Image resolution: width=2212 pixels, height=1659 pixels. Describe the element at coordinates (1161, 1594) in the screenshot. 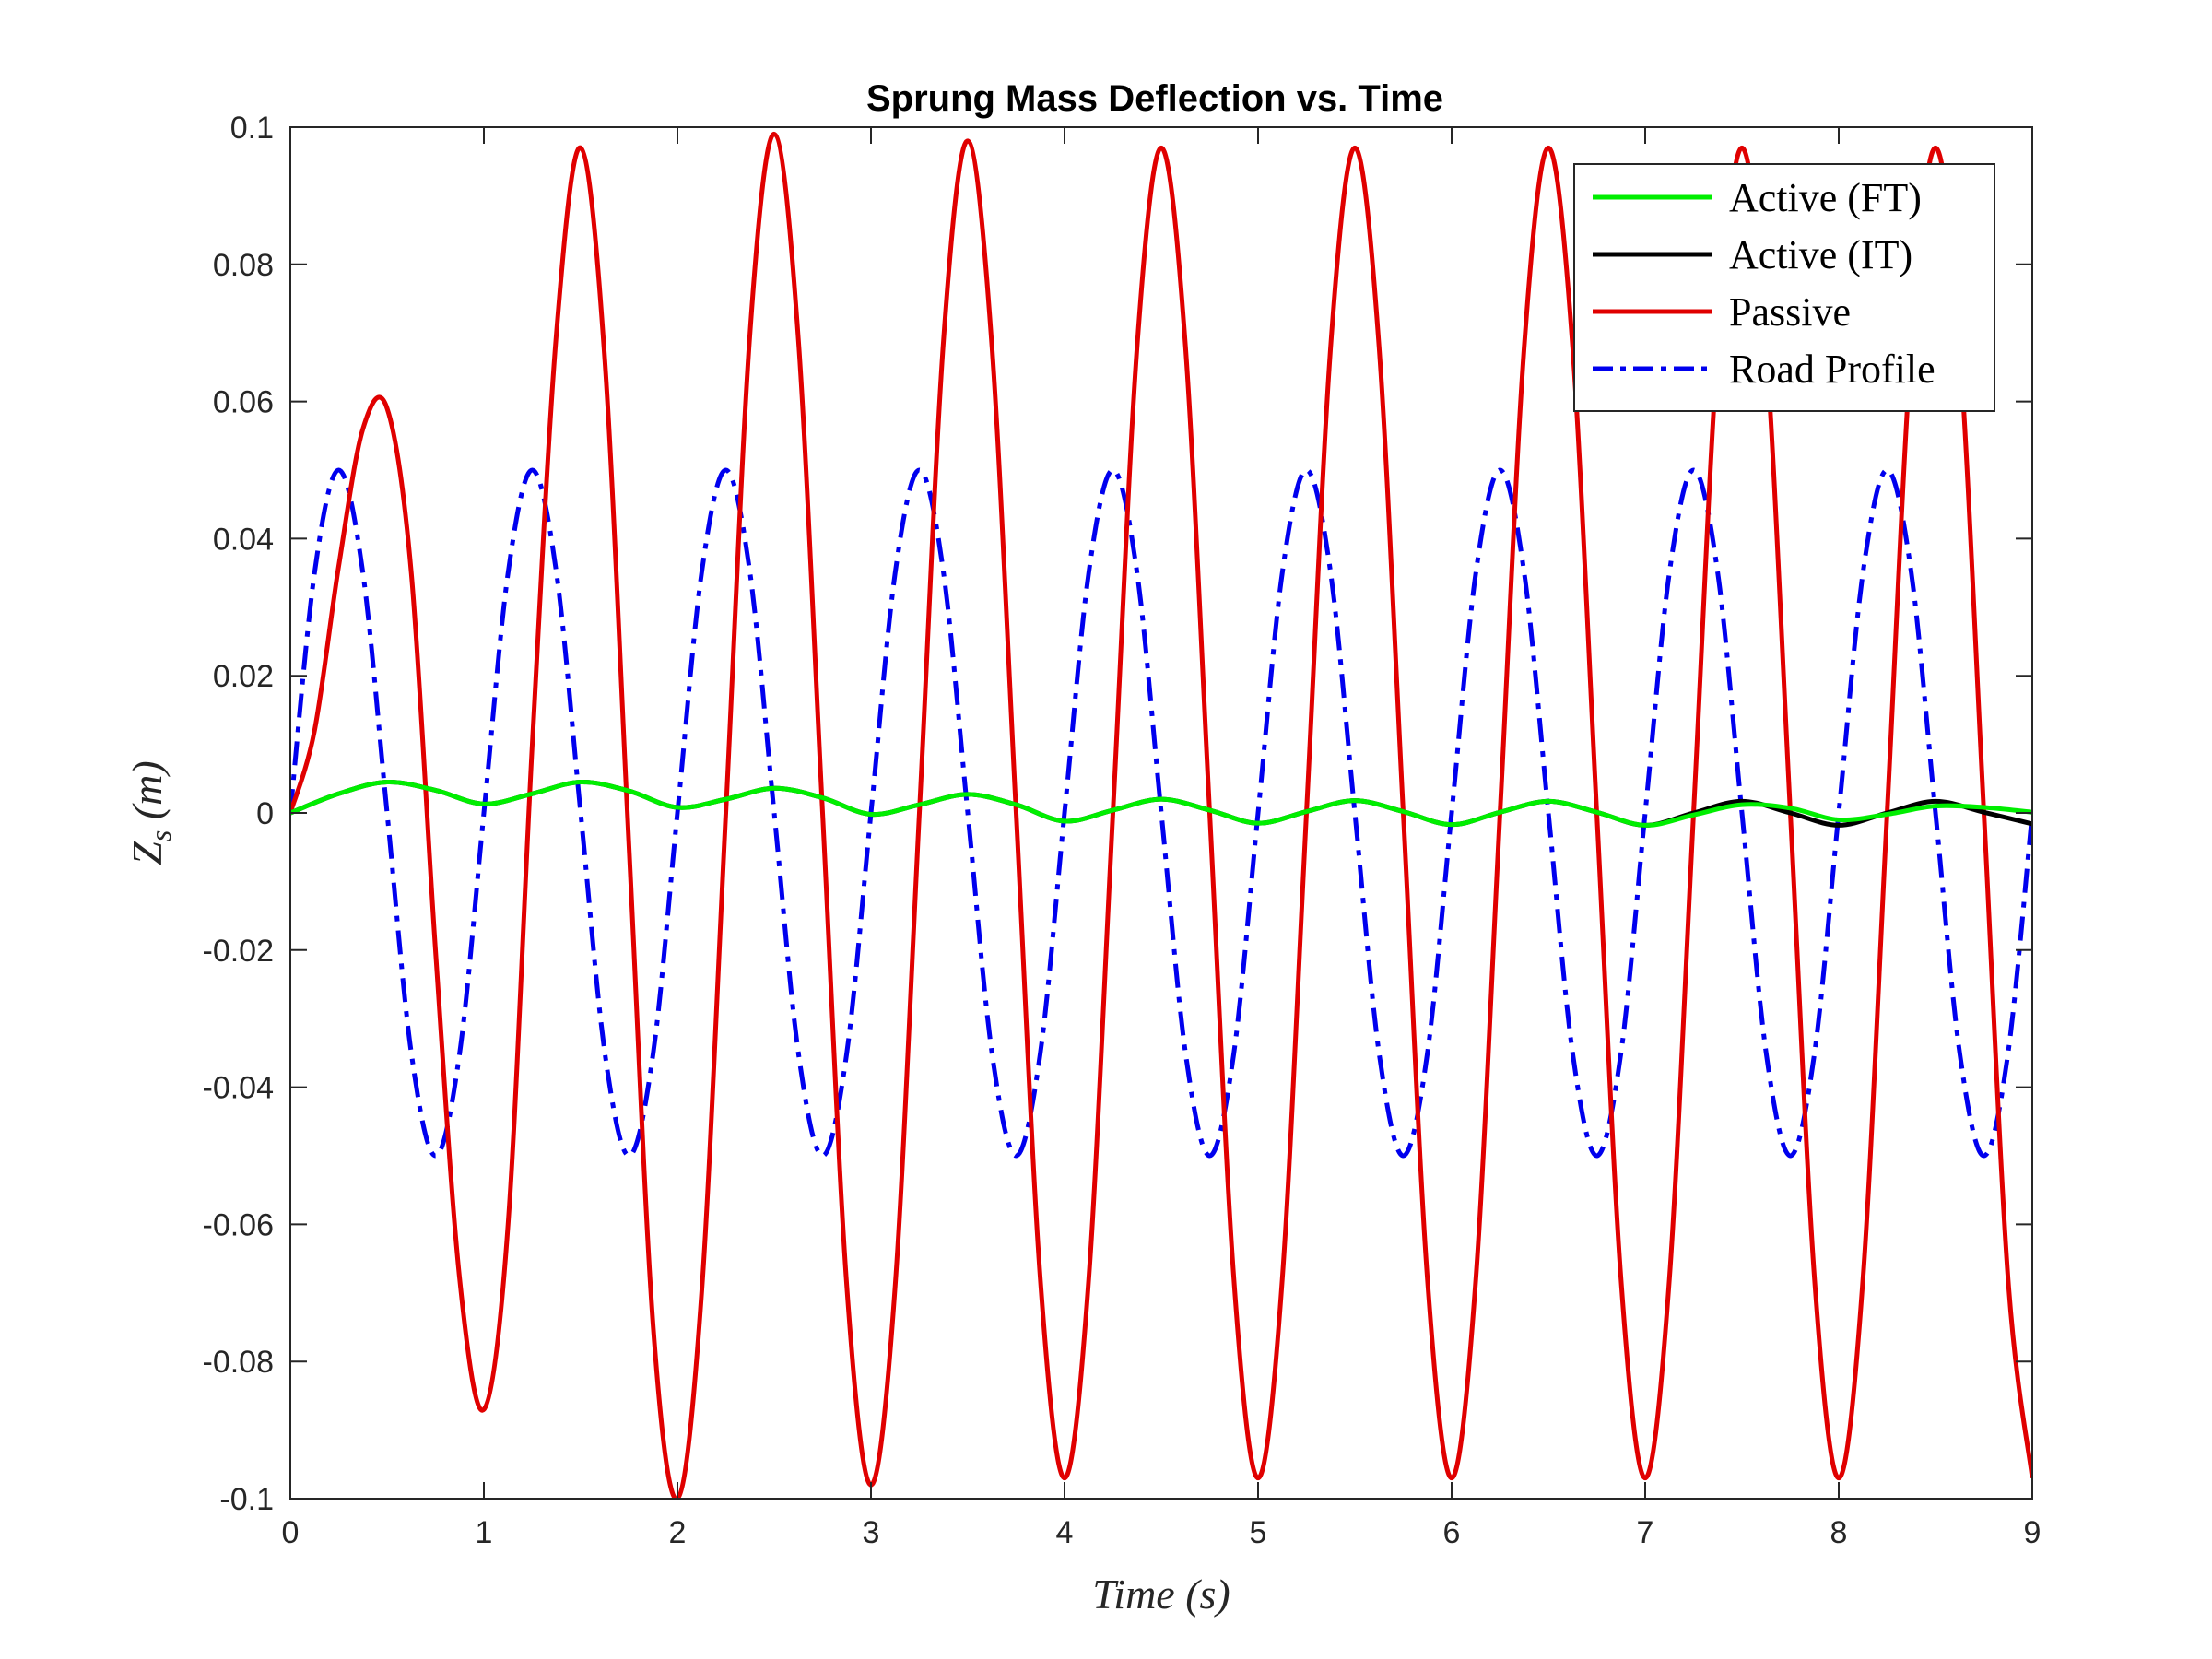

I see `x-axis-label: Time (s)` at that location.